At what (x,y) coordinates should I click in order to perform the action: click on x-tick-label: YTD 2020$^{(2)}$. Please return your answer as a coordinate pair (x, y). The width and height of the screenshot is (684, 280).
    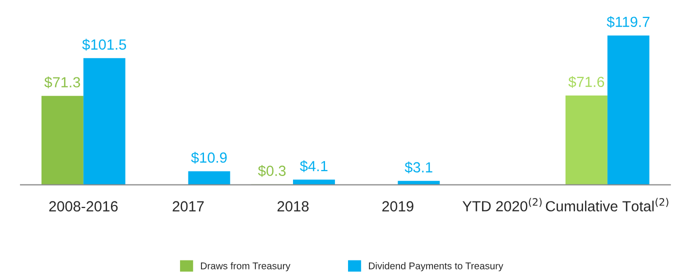
    Looking at the image, I should click on (502, 205).